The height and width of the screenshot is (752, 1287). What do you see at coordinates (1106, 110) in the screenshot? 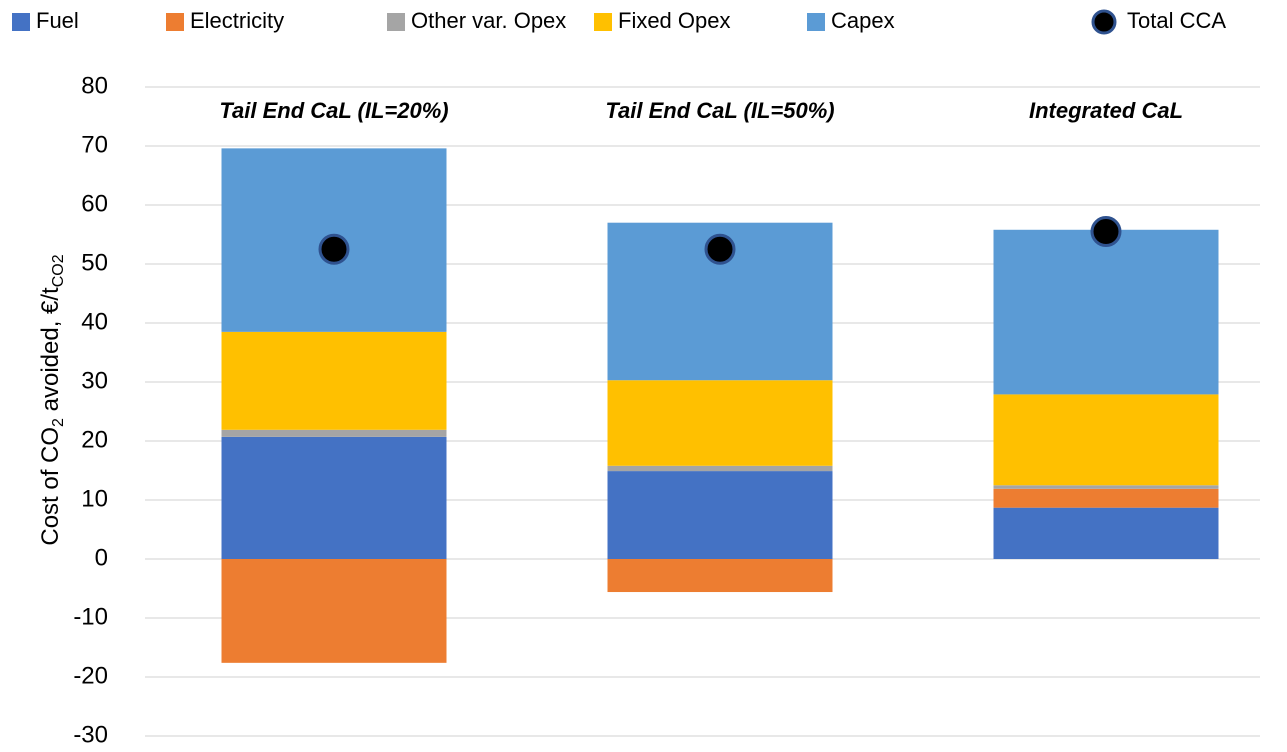
I see `category-label: Integrated CaL` at bounding box center [1106, 110].